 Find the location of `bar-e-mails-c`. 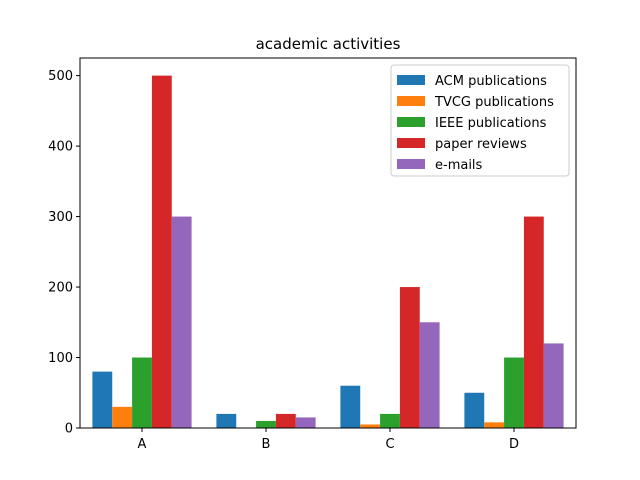

bar-e-mails-c is located at coordinates (429, 375).